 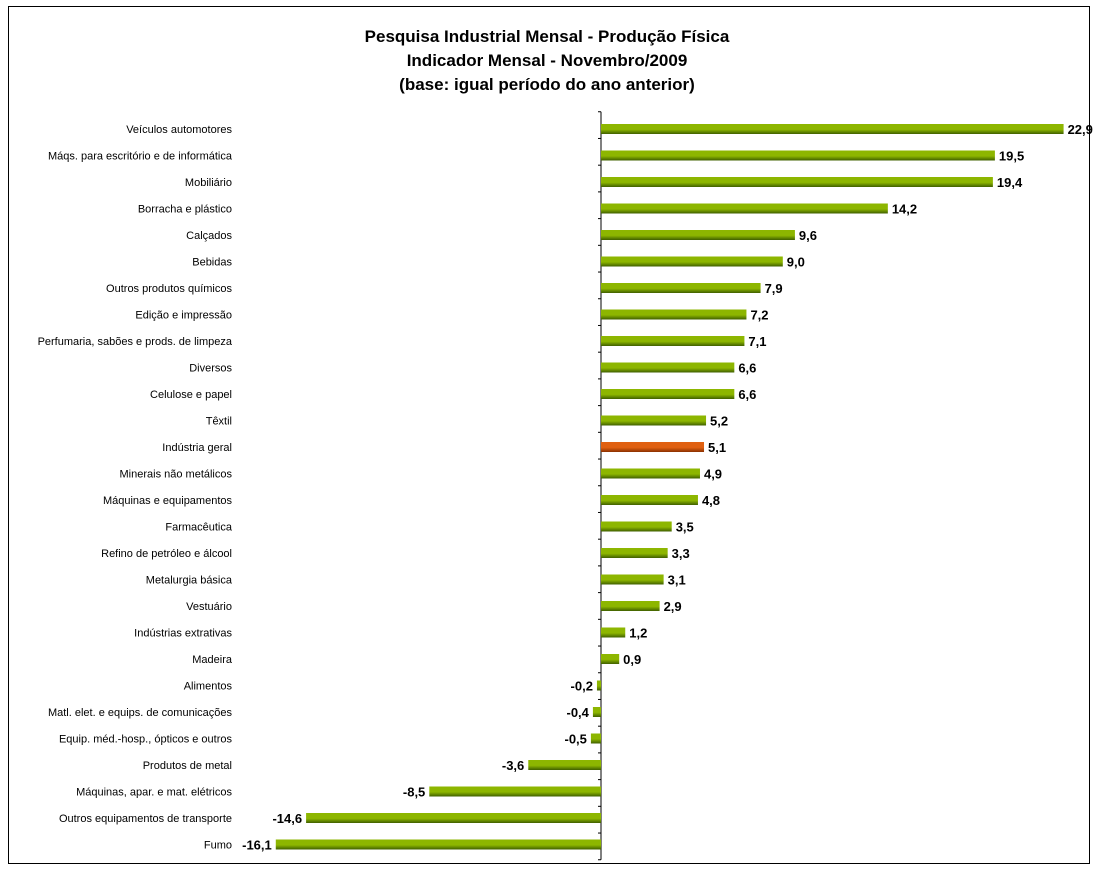 What do you see at coordinates (212, 263) in the screenshot?
I see `category-label: Bebidas` at bounding box center [212, 263].